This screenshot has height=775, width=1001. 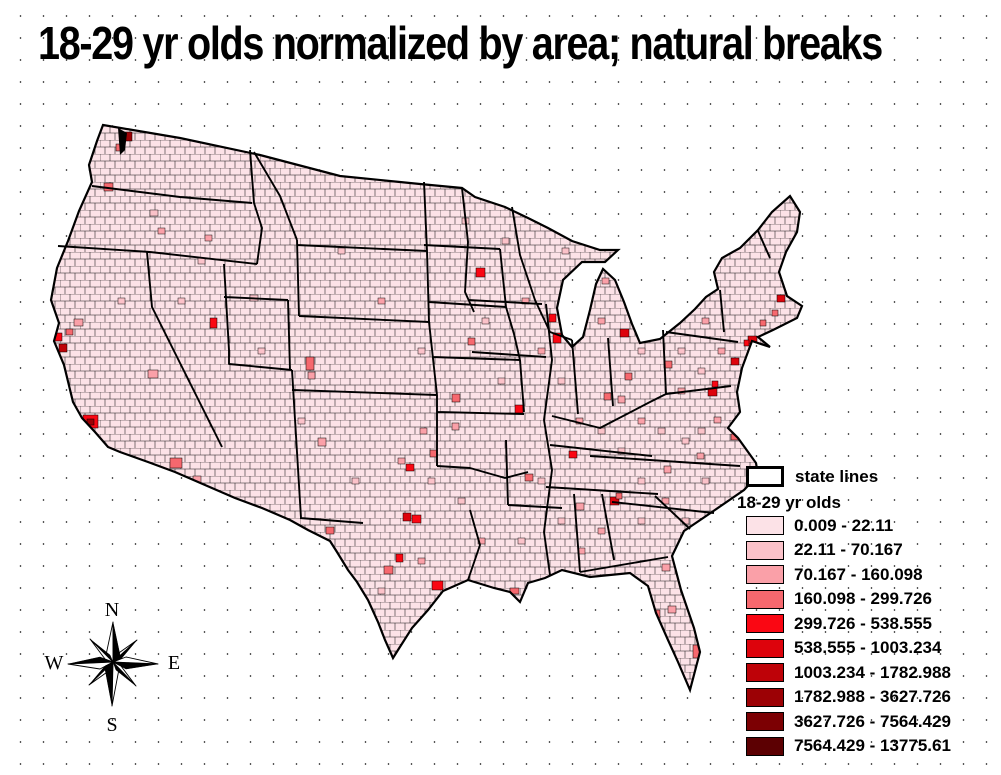 I want to click on legend-class-row: 3627.726 - 7564.429, so click(x=848, y=721).